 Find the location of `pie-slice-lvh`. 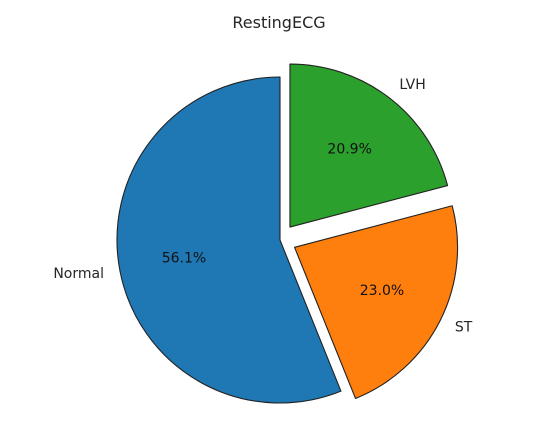

pie-slice-lvh is located at coordinates (369, 145).